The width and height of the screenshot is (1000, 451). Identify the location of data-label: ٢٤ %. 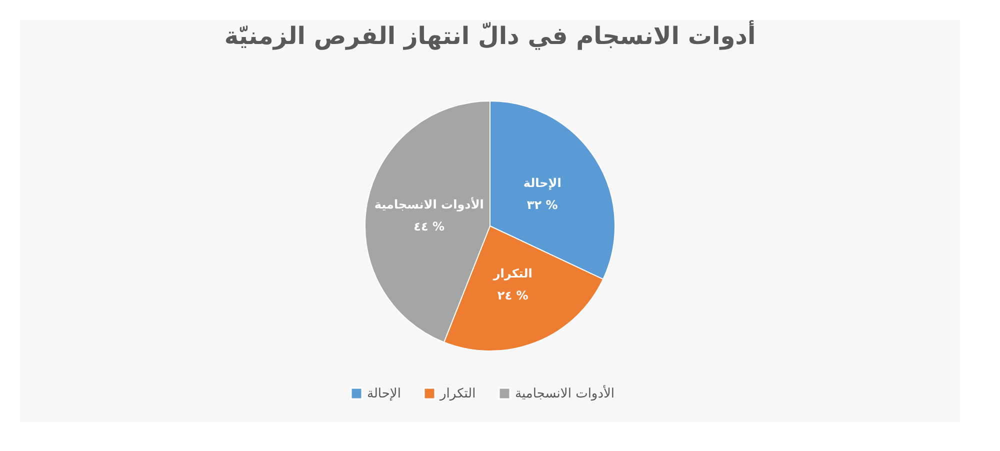
(512, 295).